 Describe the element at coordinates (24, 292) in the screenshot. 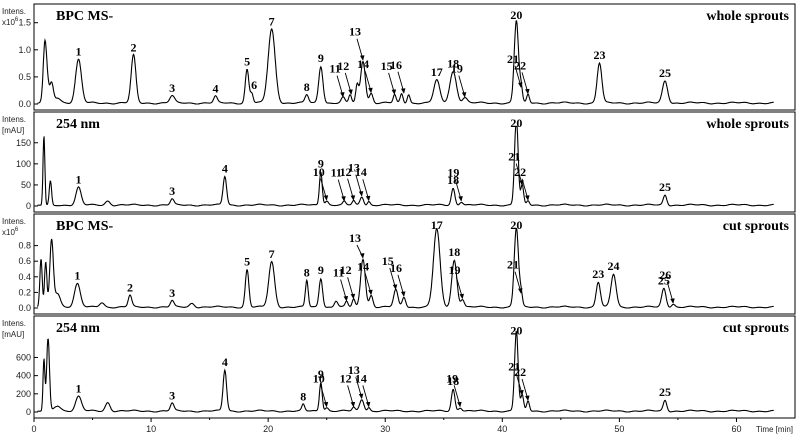

I see `y-tick-label: 0.2` at that location.